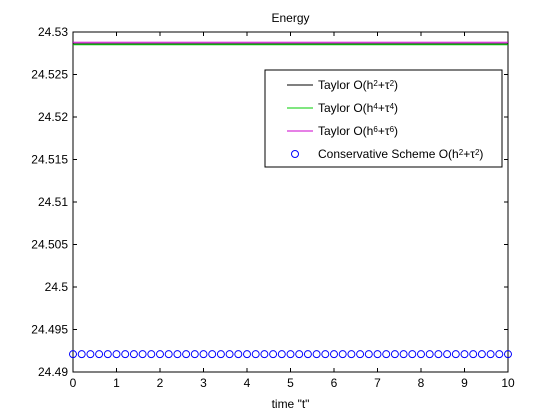 The image size is (560, 420). Describe the element at coordinates (49, 330) in the screenshot. I see `y-tick-label: 24.495` at that location.